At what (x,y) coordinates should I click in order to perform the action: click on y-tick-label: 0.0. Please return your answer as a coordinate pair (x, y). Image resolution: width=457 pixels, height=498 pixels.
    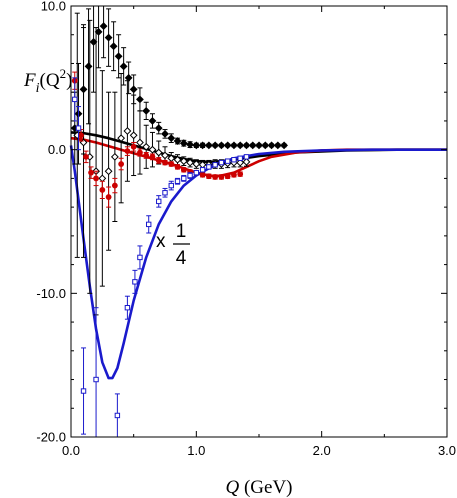
    Looking at the image, I should click on (57, 149).